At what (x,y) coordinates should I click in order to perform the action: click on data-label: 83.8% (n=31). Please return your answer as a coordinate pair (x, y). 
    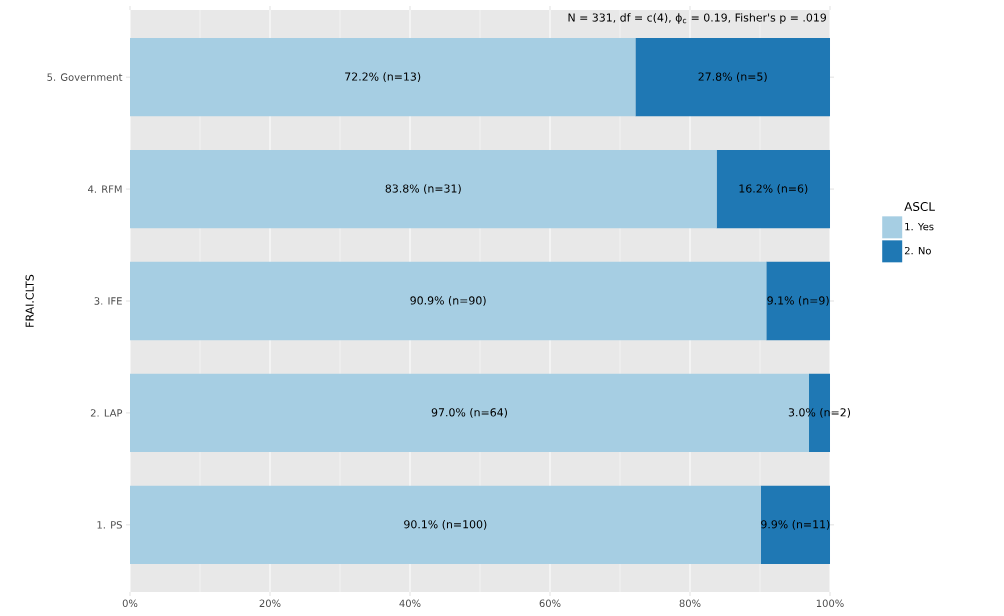
    Looking at the image, I should click on (423, 189).